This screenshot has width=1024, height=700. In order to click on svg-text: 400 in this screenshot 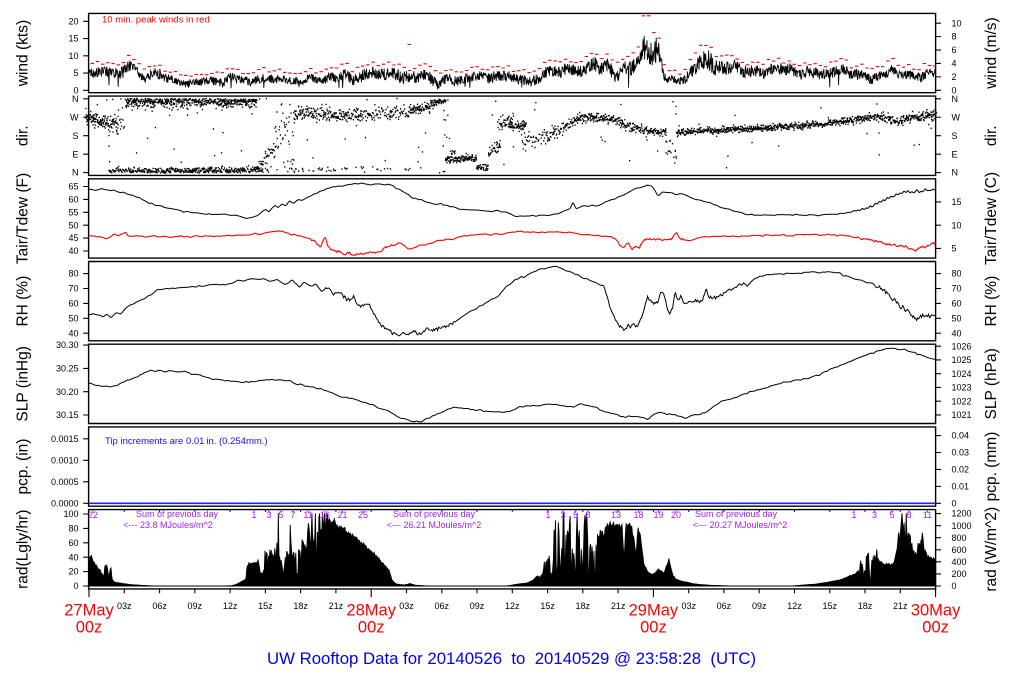, I will do `click(959, 562)`.